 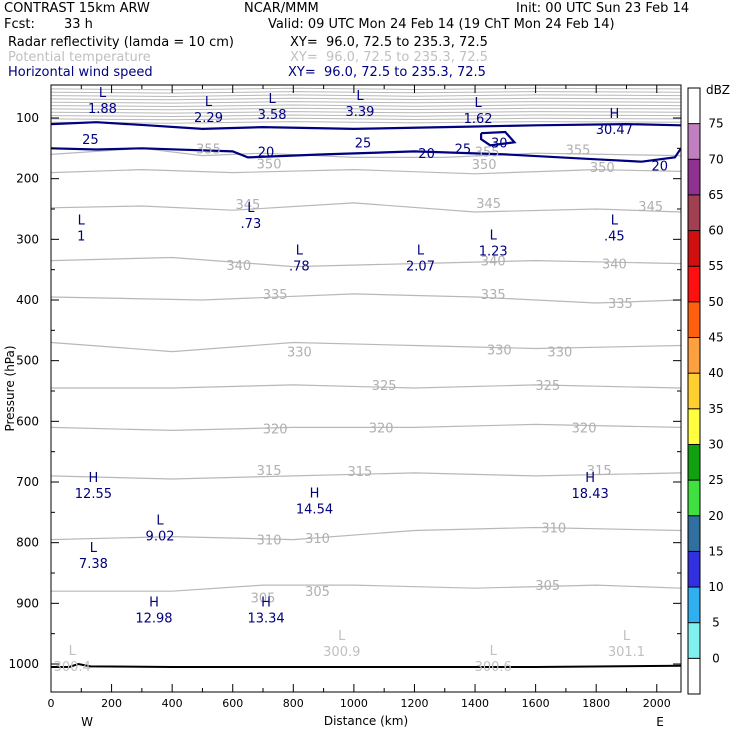 What do you see at coordinates (121, 42) in the screenshot?
I see `field-name-reflectivity: Radar reflectivity (lamda = 10 cm)` at bounding box center [121, 42].